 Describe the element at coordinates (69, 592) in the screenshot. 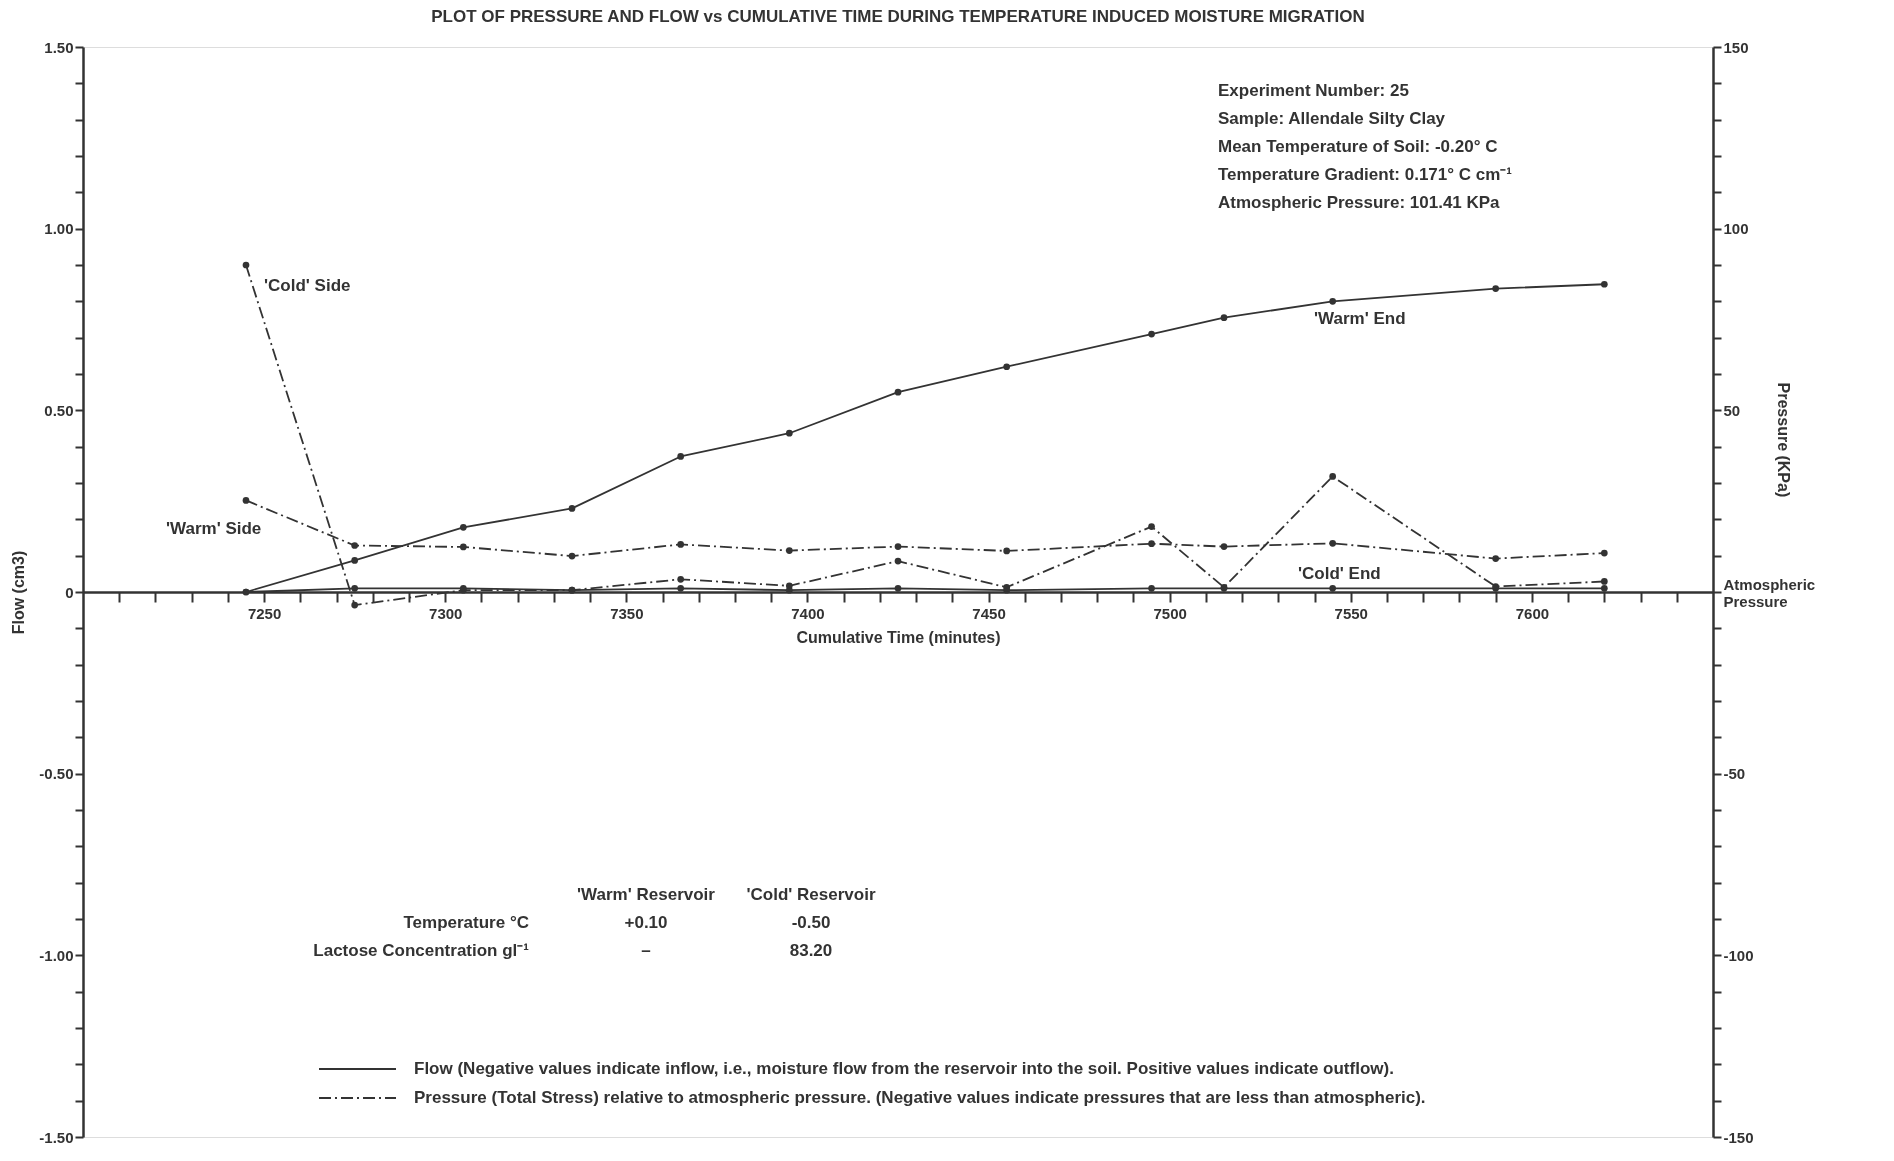

I see `y-tick-label: 0` at that location.